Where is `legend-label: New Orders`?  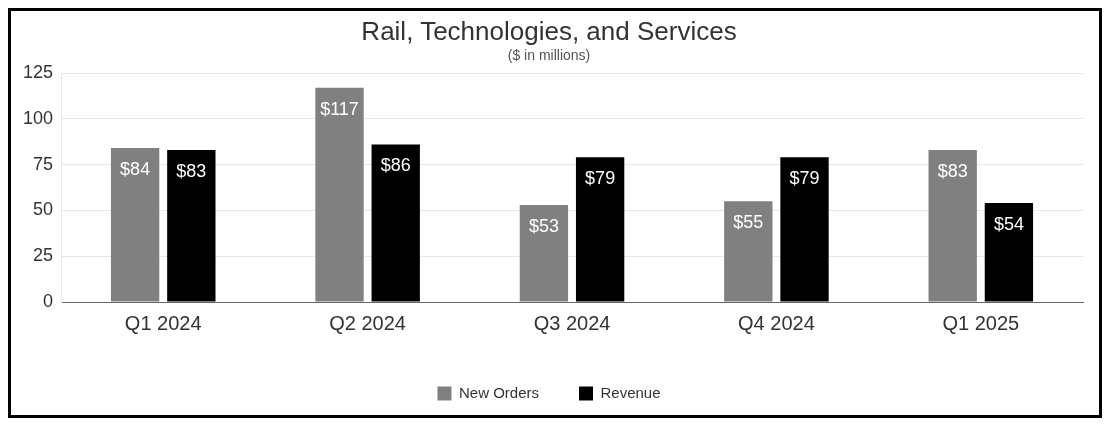
legend-label: New Orders is located at coordinates (498, 392).